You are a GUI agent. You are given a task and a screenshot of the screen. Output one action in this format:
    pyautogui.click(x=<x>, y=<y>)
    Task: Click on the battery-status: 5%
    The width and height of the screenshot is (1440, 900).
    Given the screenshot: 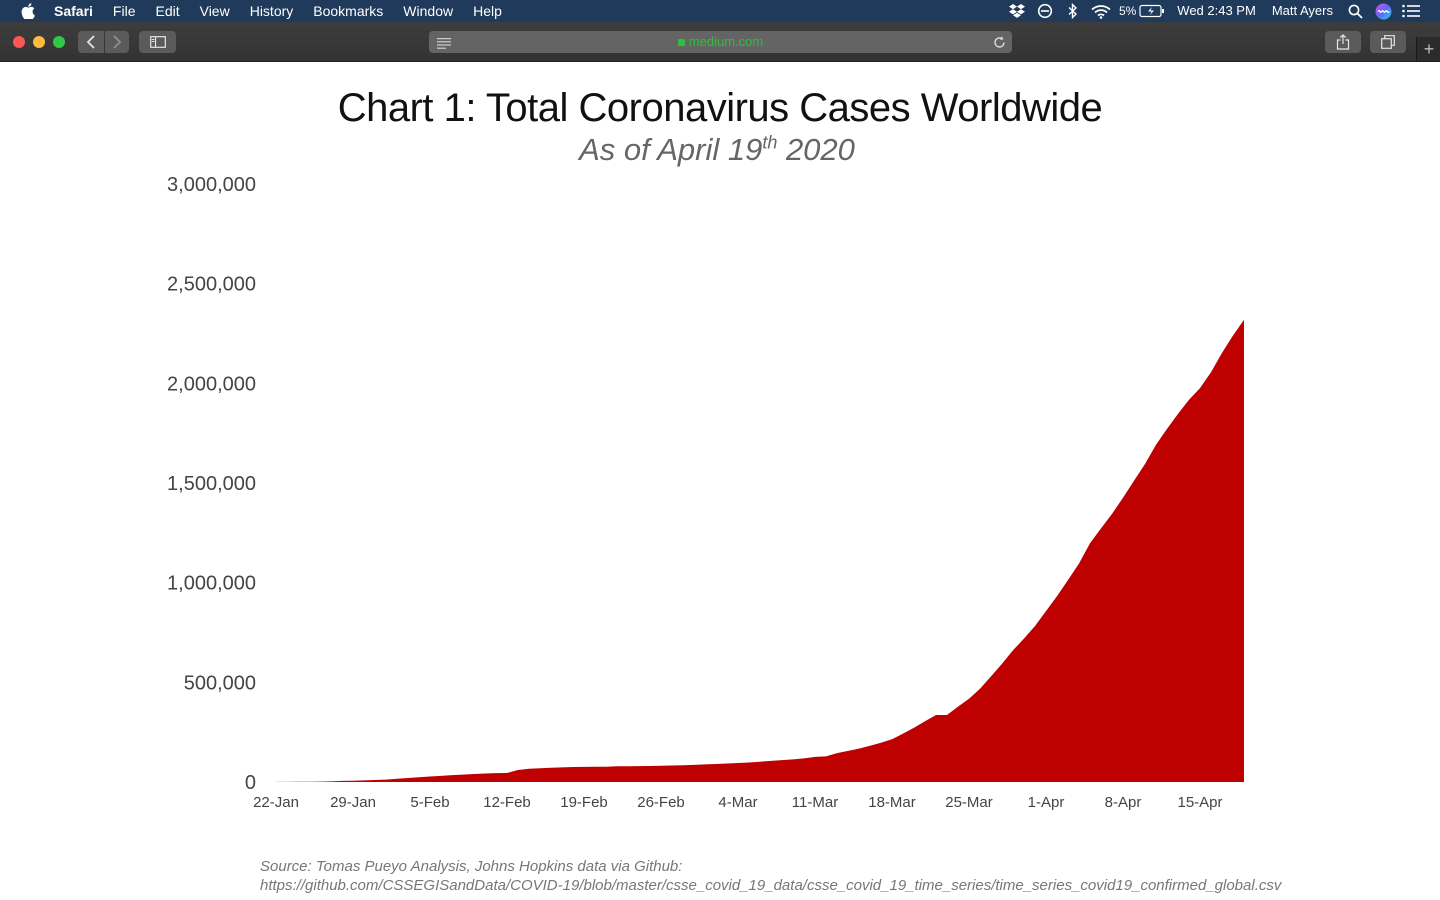 What is the action you would take?
    pyautogui.click(x=1142, y=11)
    